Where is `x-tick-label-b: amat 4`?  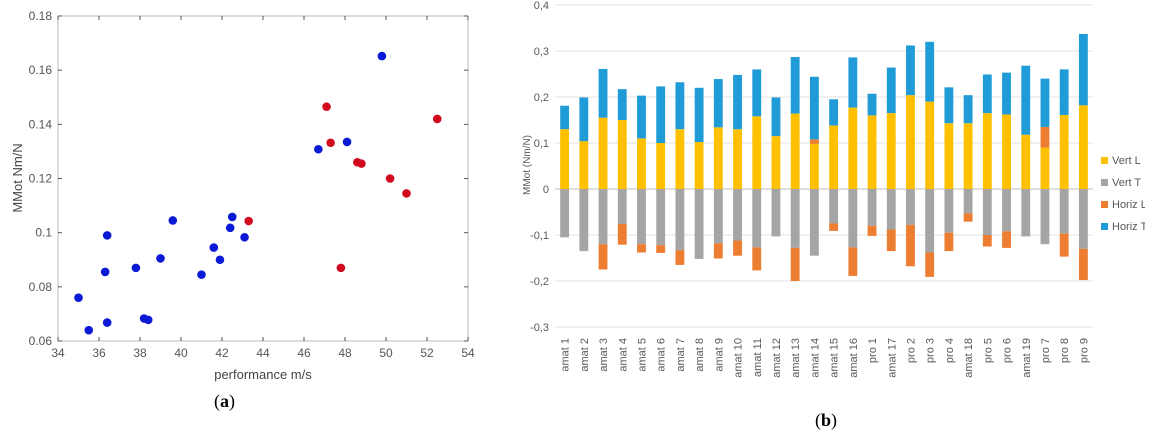
x-tick-label-b: amat 4 is located at coordinates (623, 355).